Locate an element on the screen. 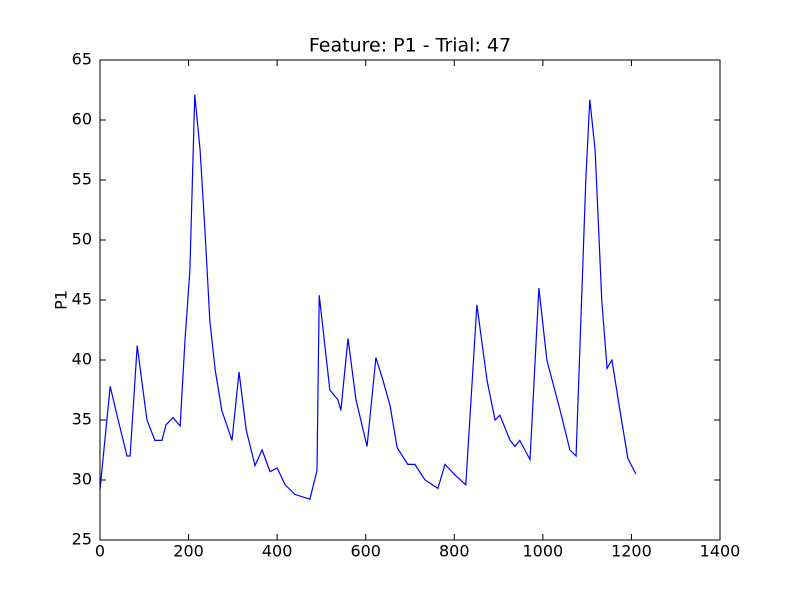 Image resolution: width=800 pixels, height=604 pixels. chart-title: Feature: P1 - Trial: 47 is located at coordinates (410, 46).